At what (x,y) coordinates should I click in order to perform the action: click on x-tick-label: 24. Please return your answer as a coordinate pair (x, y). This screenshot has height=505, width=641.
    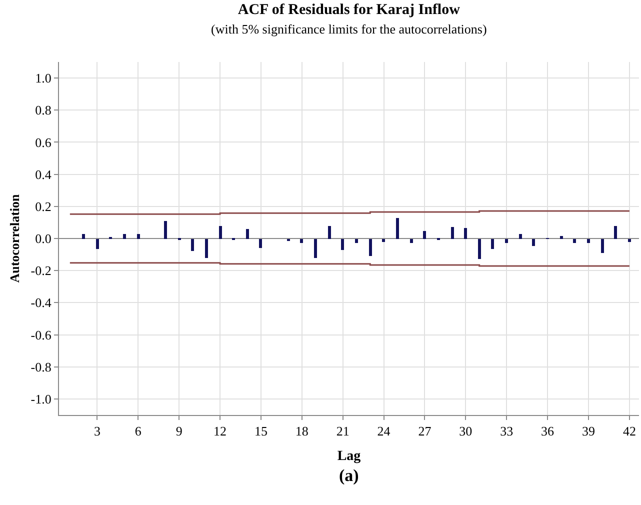
    Looking at the image, I should click on (384, 431).